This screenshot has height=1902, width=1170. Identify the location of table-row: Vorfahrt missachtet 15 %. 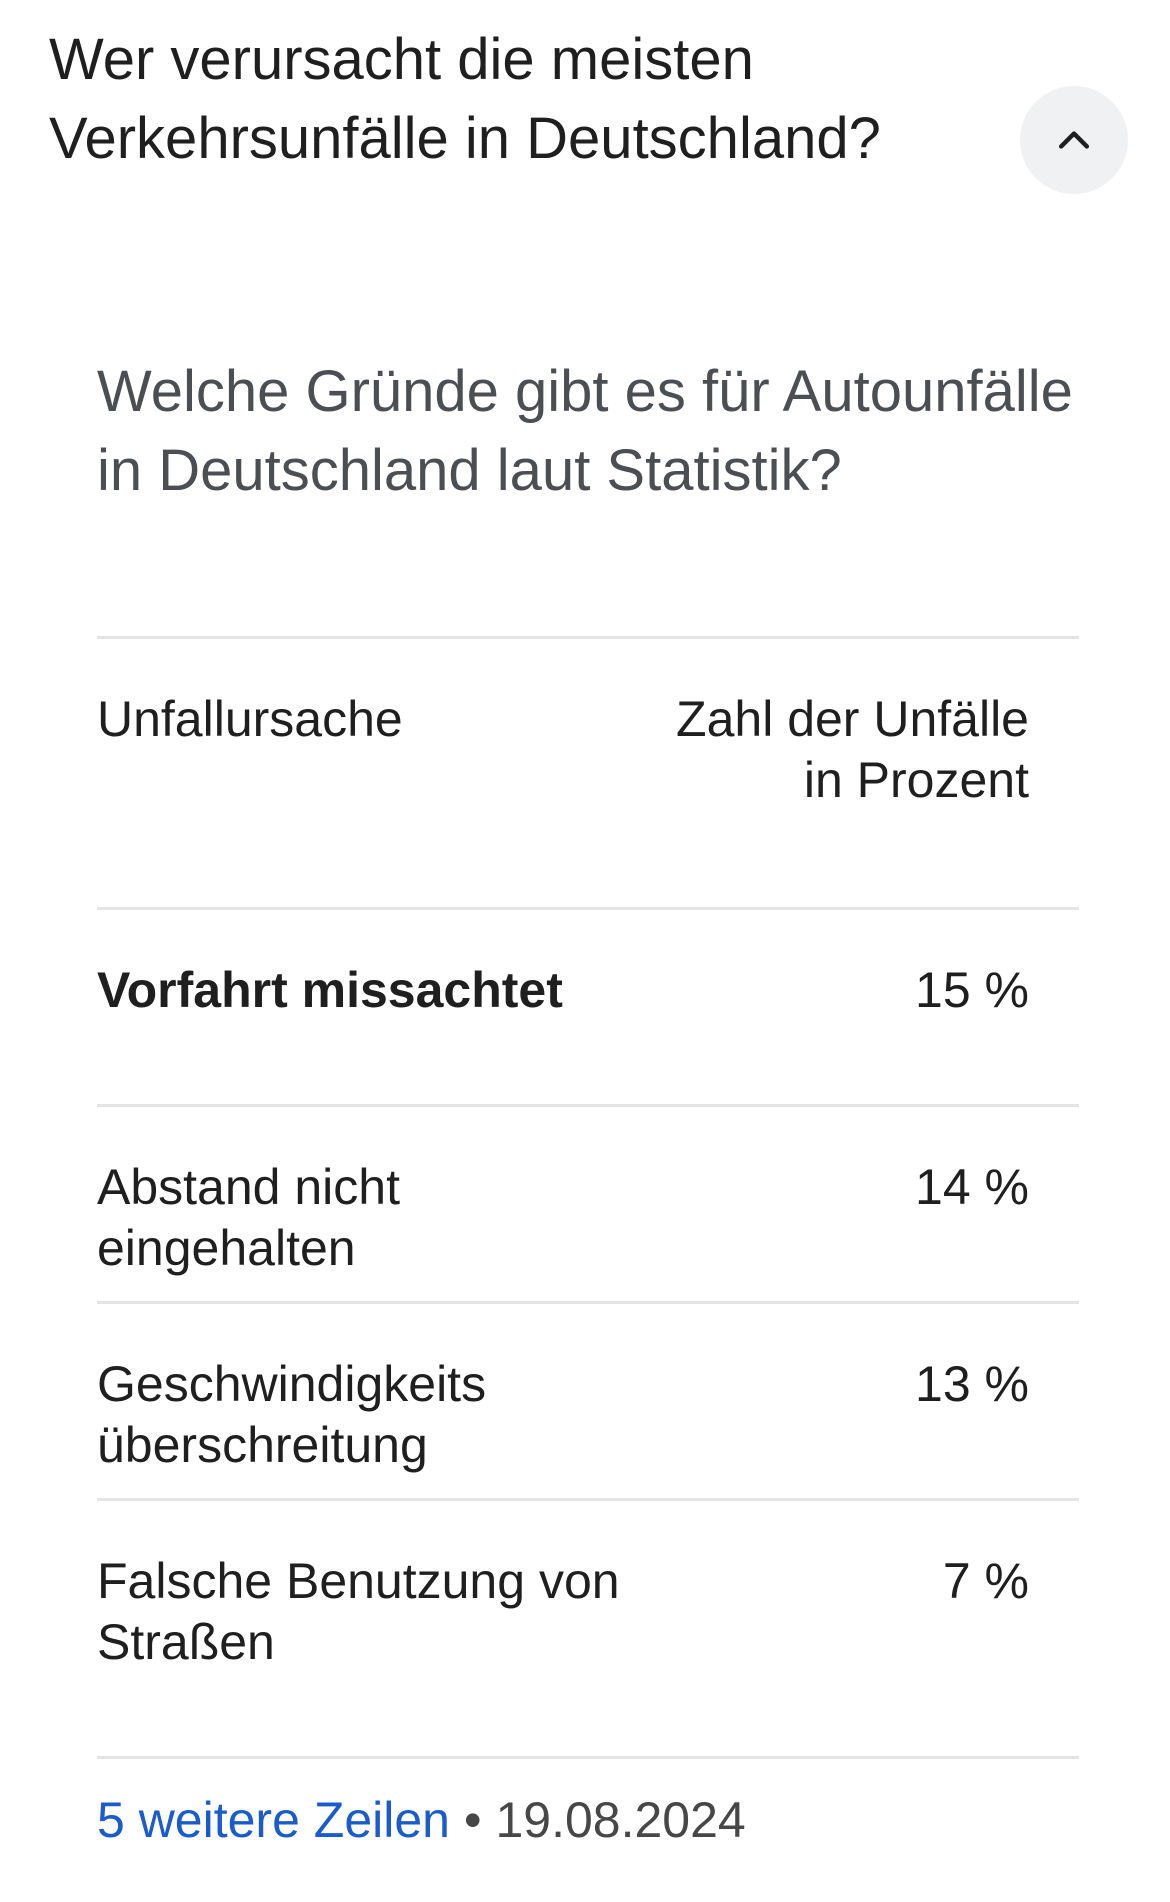
(588, 1007).